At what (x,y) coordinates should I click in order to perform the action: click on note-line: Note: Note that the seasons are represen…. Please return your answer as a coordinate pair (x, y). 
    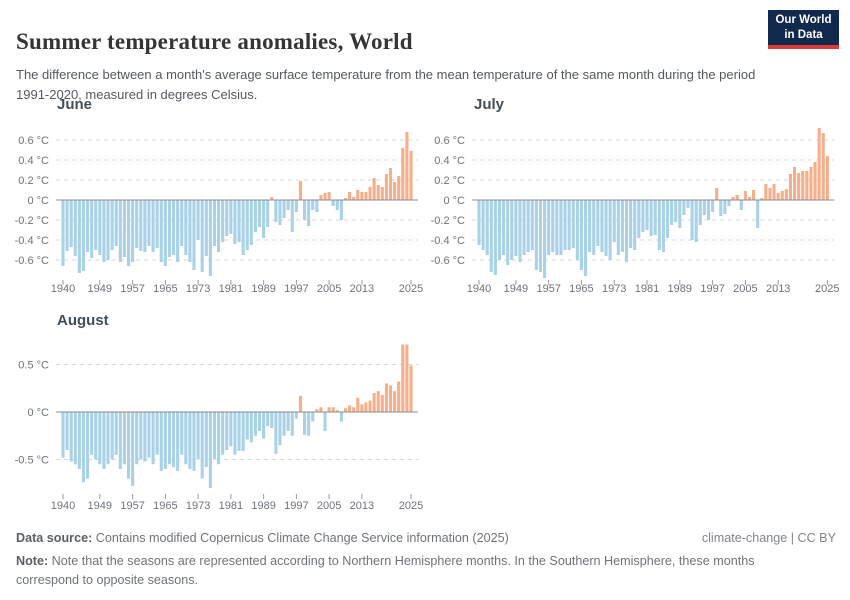
    Looking at the image, I should click on (404, 570).